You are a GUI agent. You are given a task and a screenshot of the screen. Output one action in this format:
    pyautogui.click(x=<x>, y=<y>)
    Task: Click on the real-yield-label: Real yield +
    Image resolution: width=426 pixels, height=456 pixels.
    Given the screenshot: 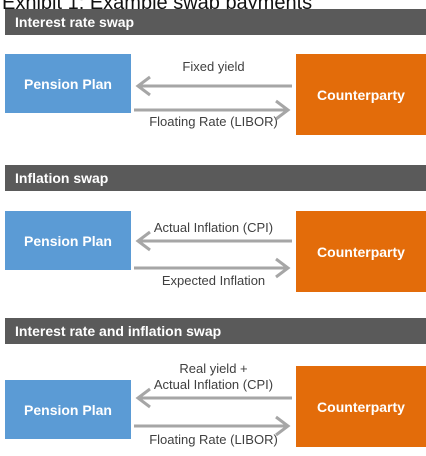 What is the action you would take?
    pyautogui.click(x=213, y=368)
    